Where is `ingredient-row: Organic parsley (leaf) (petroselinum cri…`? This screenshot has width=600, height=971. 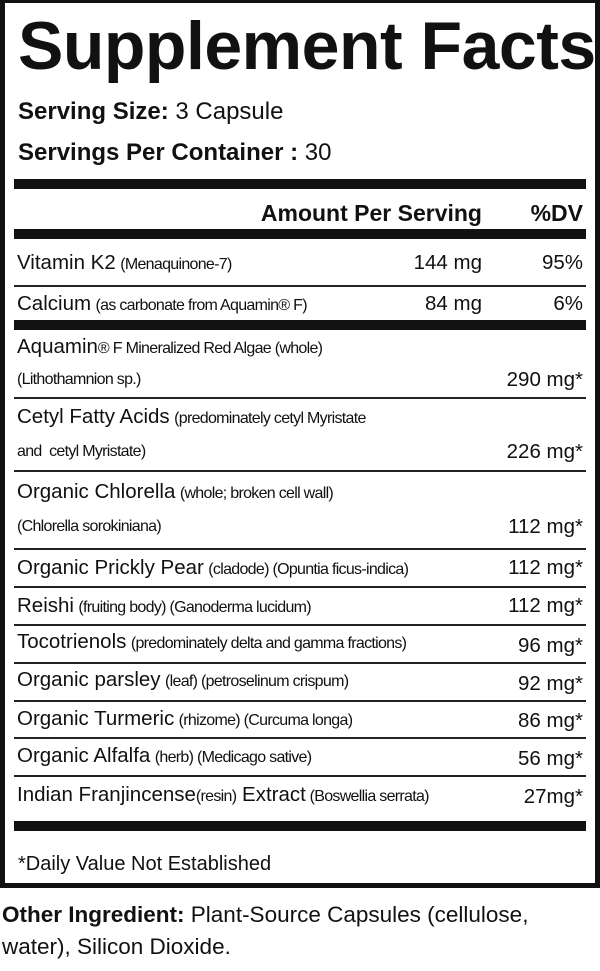 ingredient-row: Organic parsley (leaf) (petroselinum cri… is located at coordinates (300, 683).